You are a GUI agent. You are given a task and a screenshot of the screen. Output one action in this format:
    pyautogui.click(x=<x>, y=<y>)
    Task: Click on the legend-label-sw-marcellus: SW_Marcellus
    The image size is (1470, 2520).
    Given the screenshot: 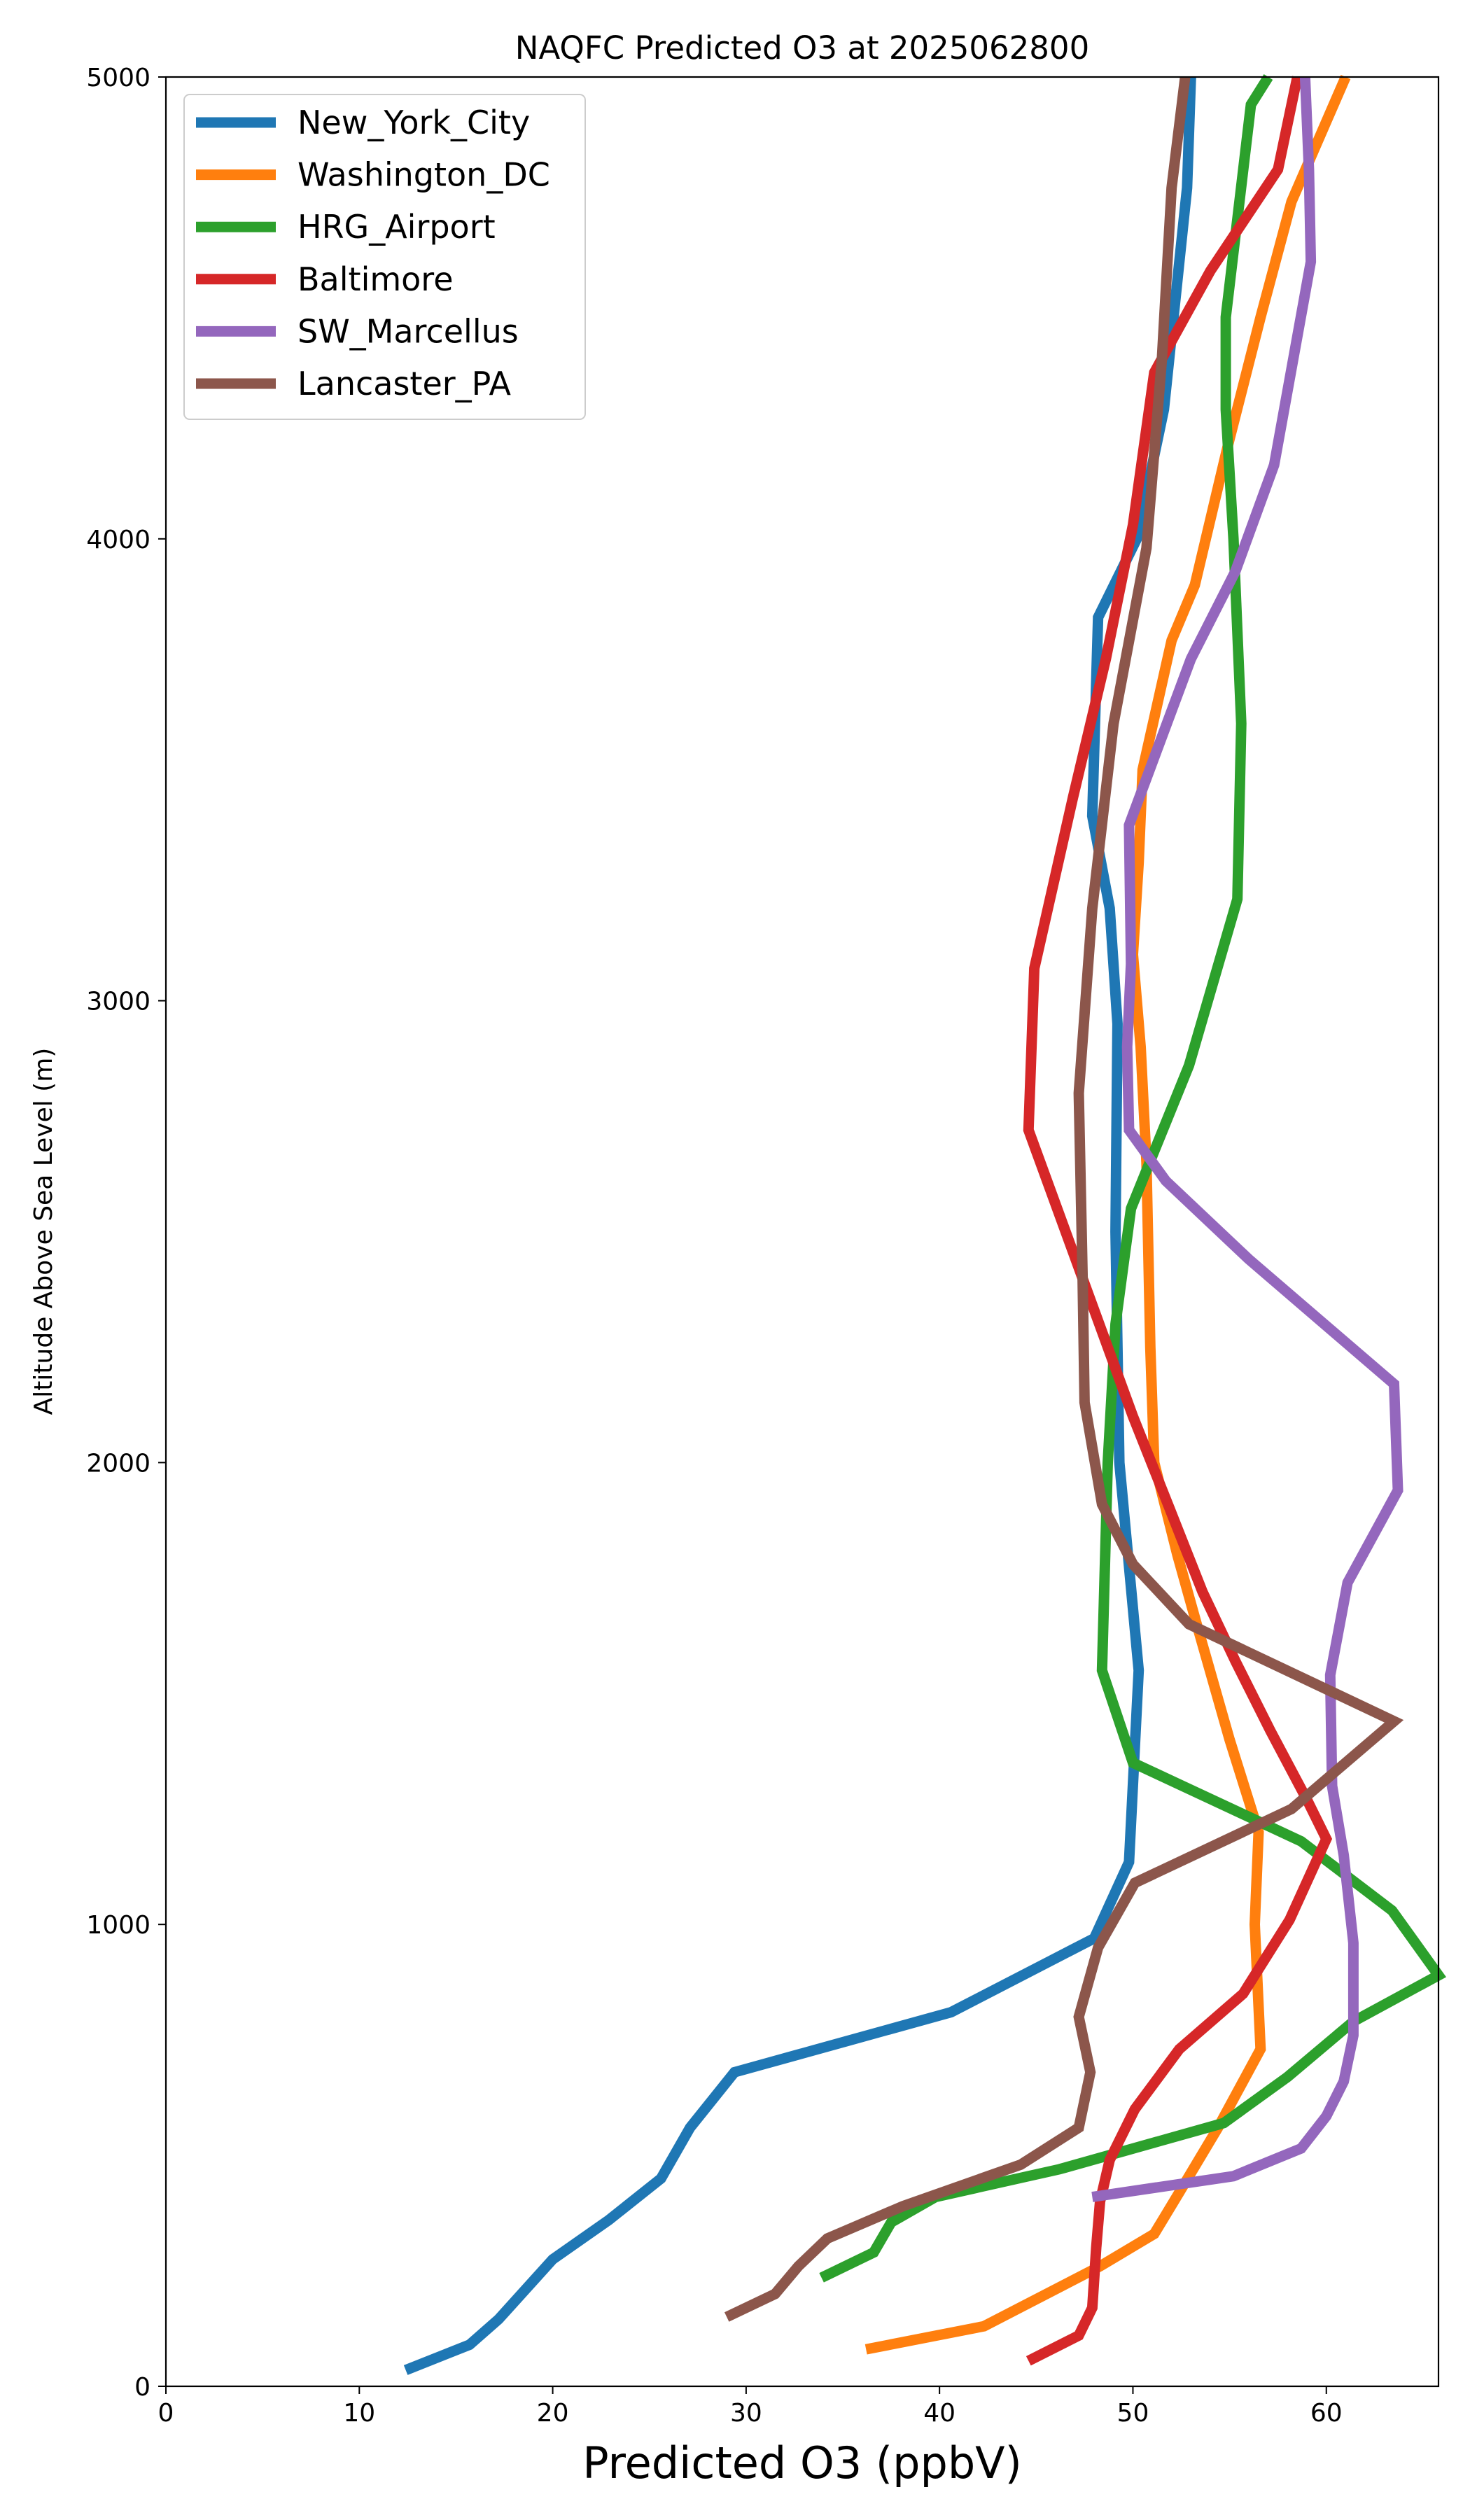 What is the action you would take?
    pyautogui.click(x=408, y=331)
    